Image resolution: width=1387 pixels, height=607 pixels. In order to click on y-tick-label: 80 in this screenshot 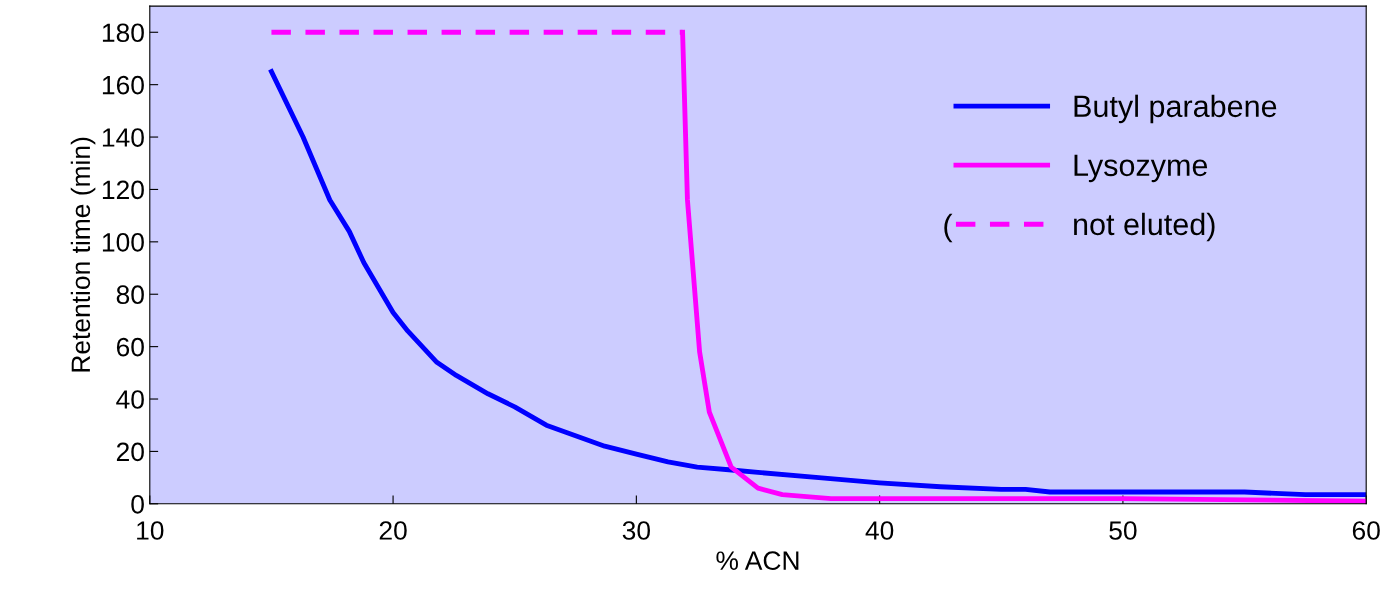, I will do `click(130, 295)`.